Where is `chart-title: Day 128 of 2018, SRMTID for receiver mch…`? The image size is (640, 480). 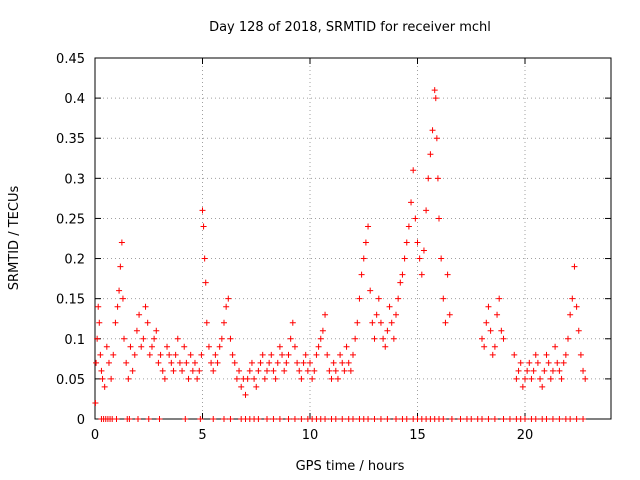 chart-title: Day 128 of 2018, SRMTID for receiver mch… is located at coordinates (350, 27).